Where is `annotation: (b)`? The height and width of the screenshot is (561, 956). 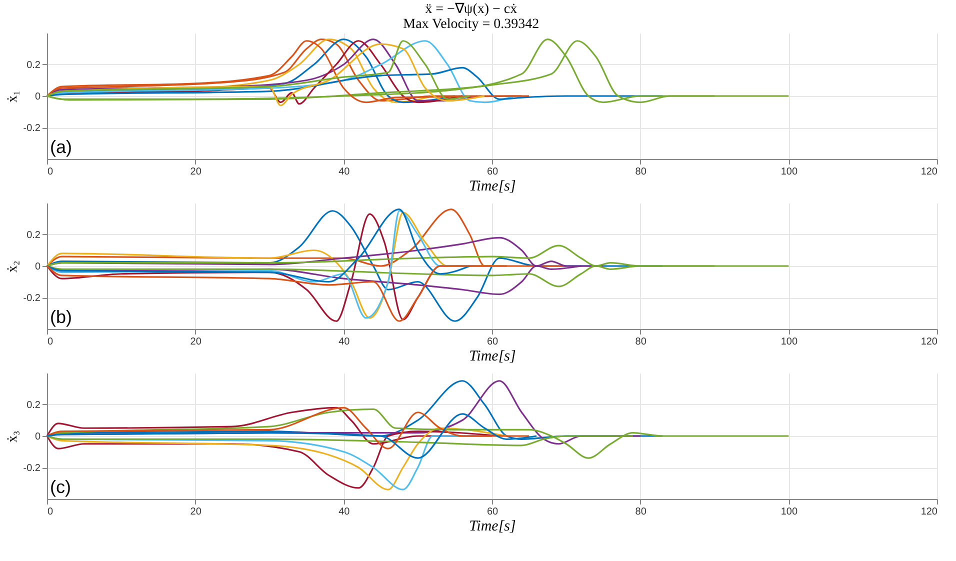
annotation: (b) is located at coordinates (61, 317).